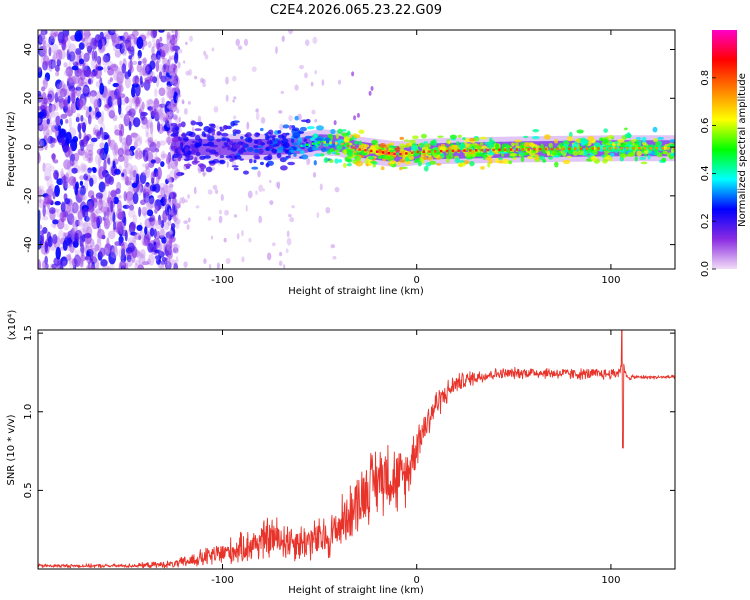 The image size is (750, 600). Describe the element at coordinates (28, 333) in the screenshot. I see `y-tick-label: 1.5` at that location.